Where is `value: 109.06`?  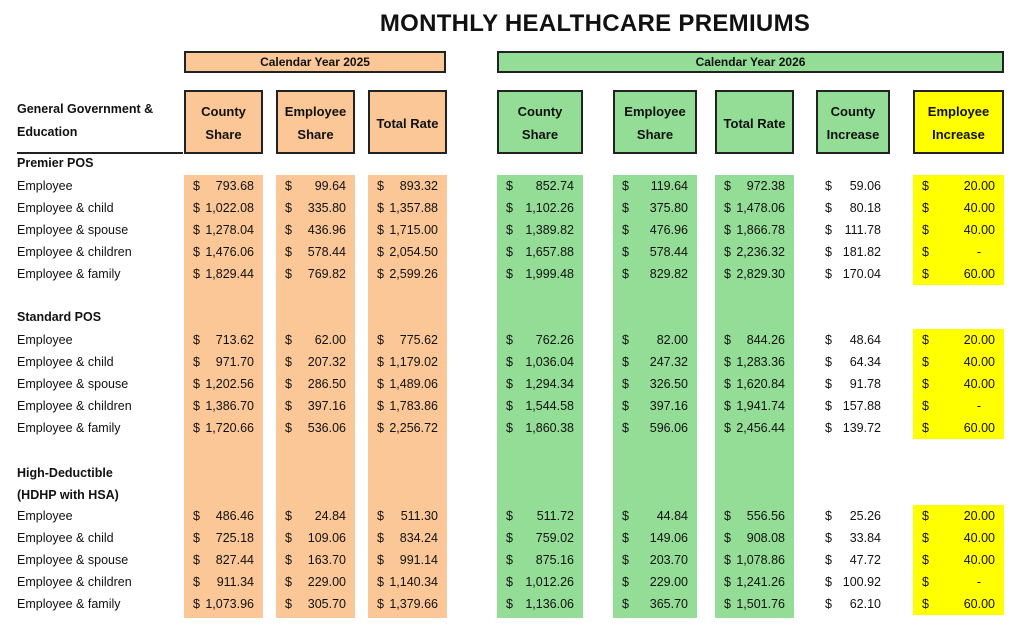 value: 109.06 is located at coordinates (326, 538).